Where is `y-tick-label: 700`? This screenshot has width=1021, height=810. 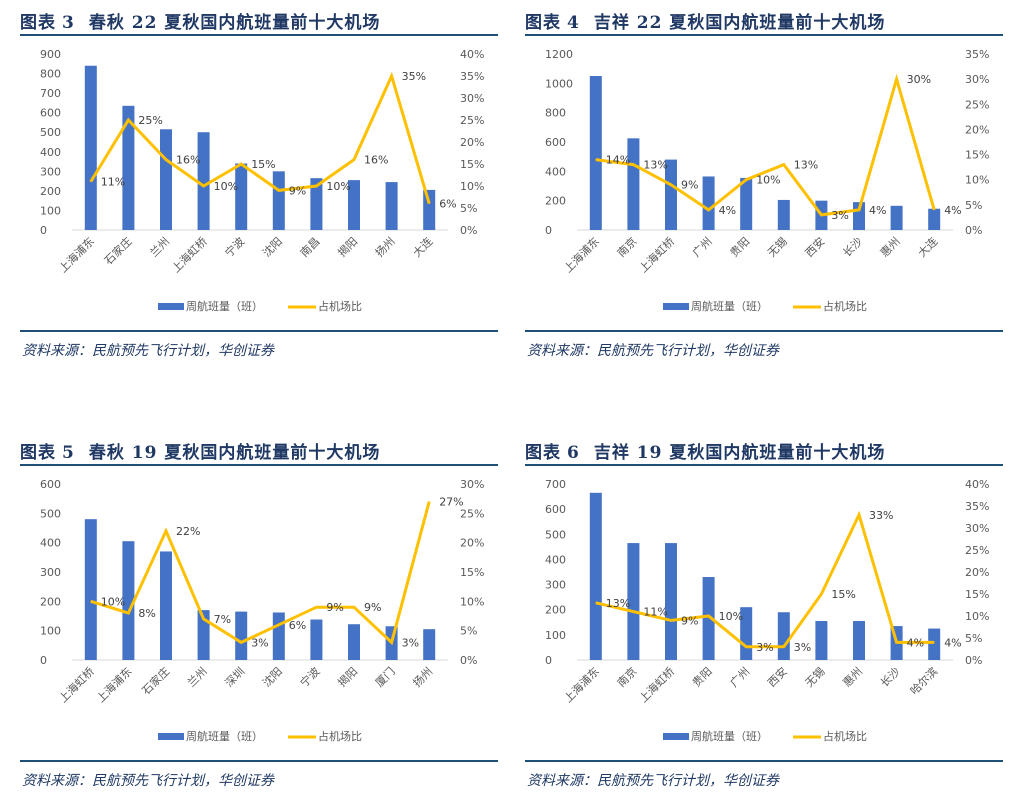
y-tick-label: 700 is located at coordinates (555, 484).